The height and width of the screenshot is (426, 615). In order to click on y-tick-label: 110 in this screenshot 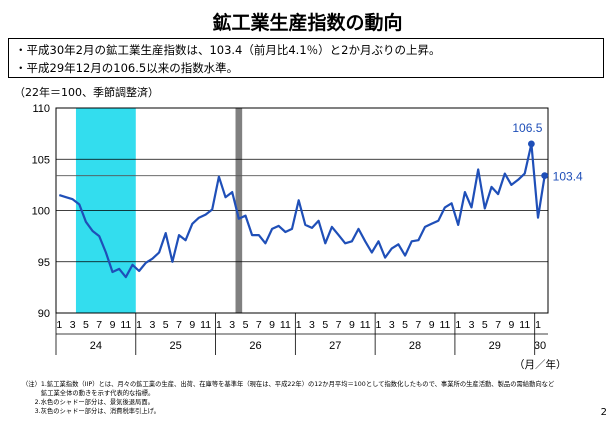, I will do `click(41, 109)`.